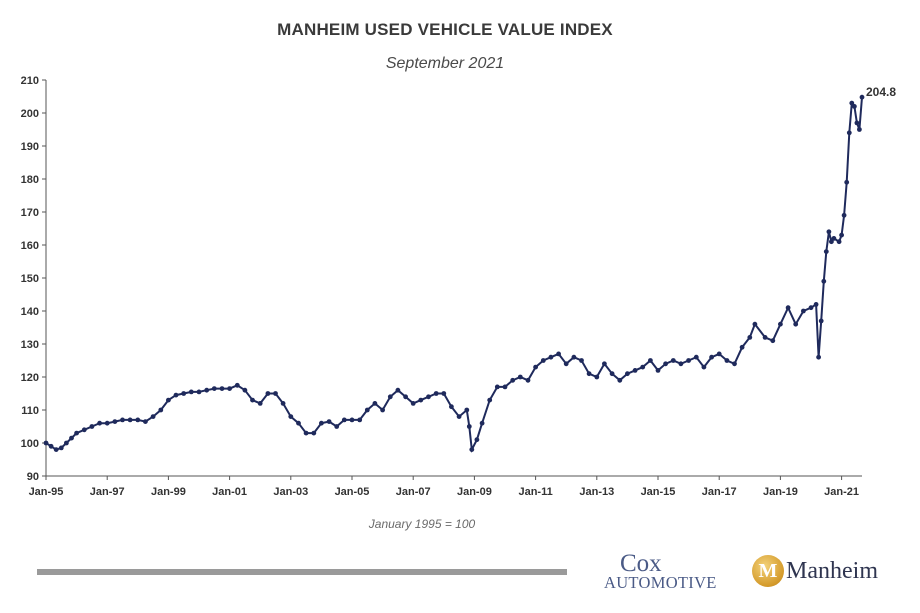  What do you see at coordinates (30, 345) in the screenshot?
I see `y-tick-label: 130` at bounding box center [30, 345].